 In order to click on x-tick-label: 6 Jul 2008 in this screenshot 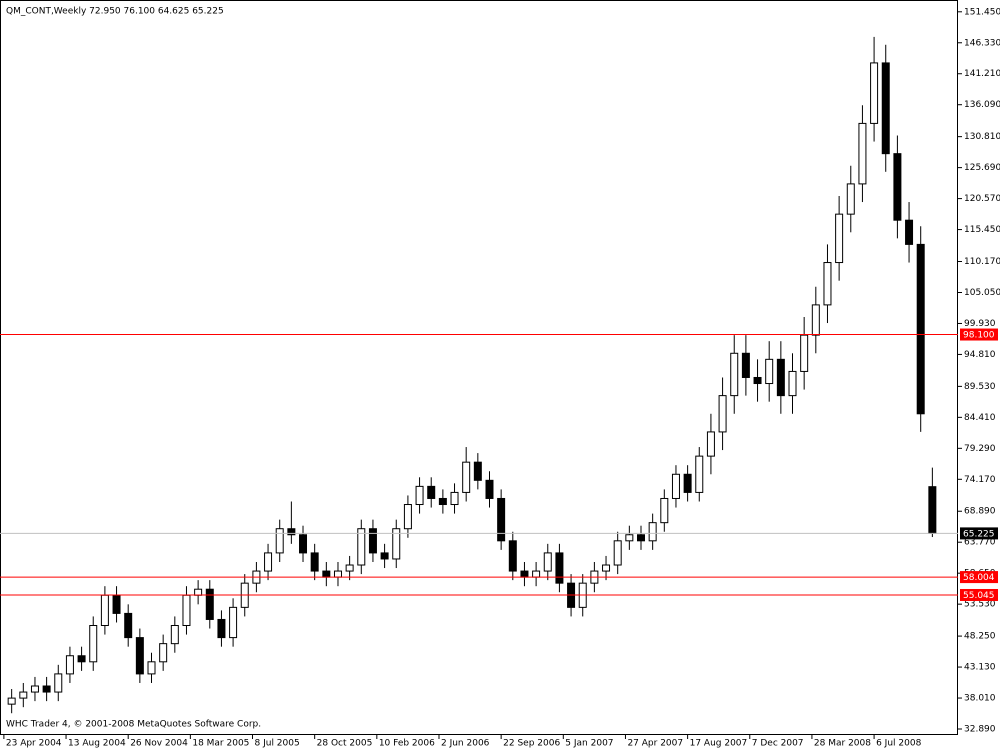, I will do `click(898, 744)`.